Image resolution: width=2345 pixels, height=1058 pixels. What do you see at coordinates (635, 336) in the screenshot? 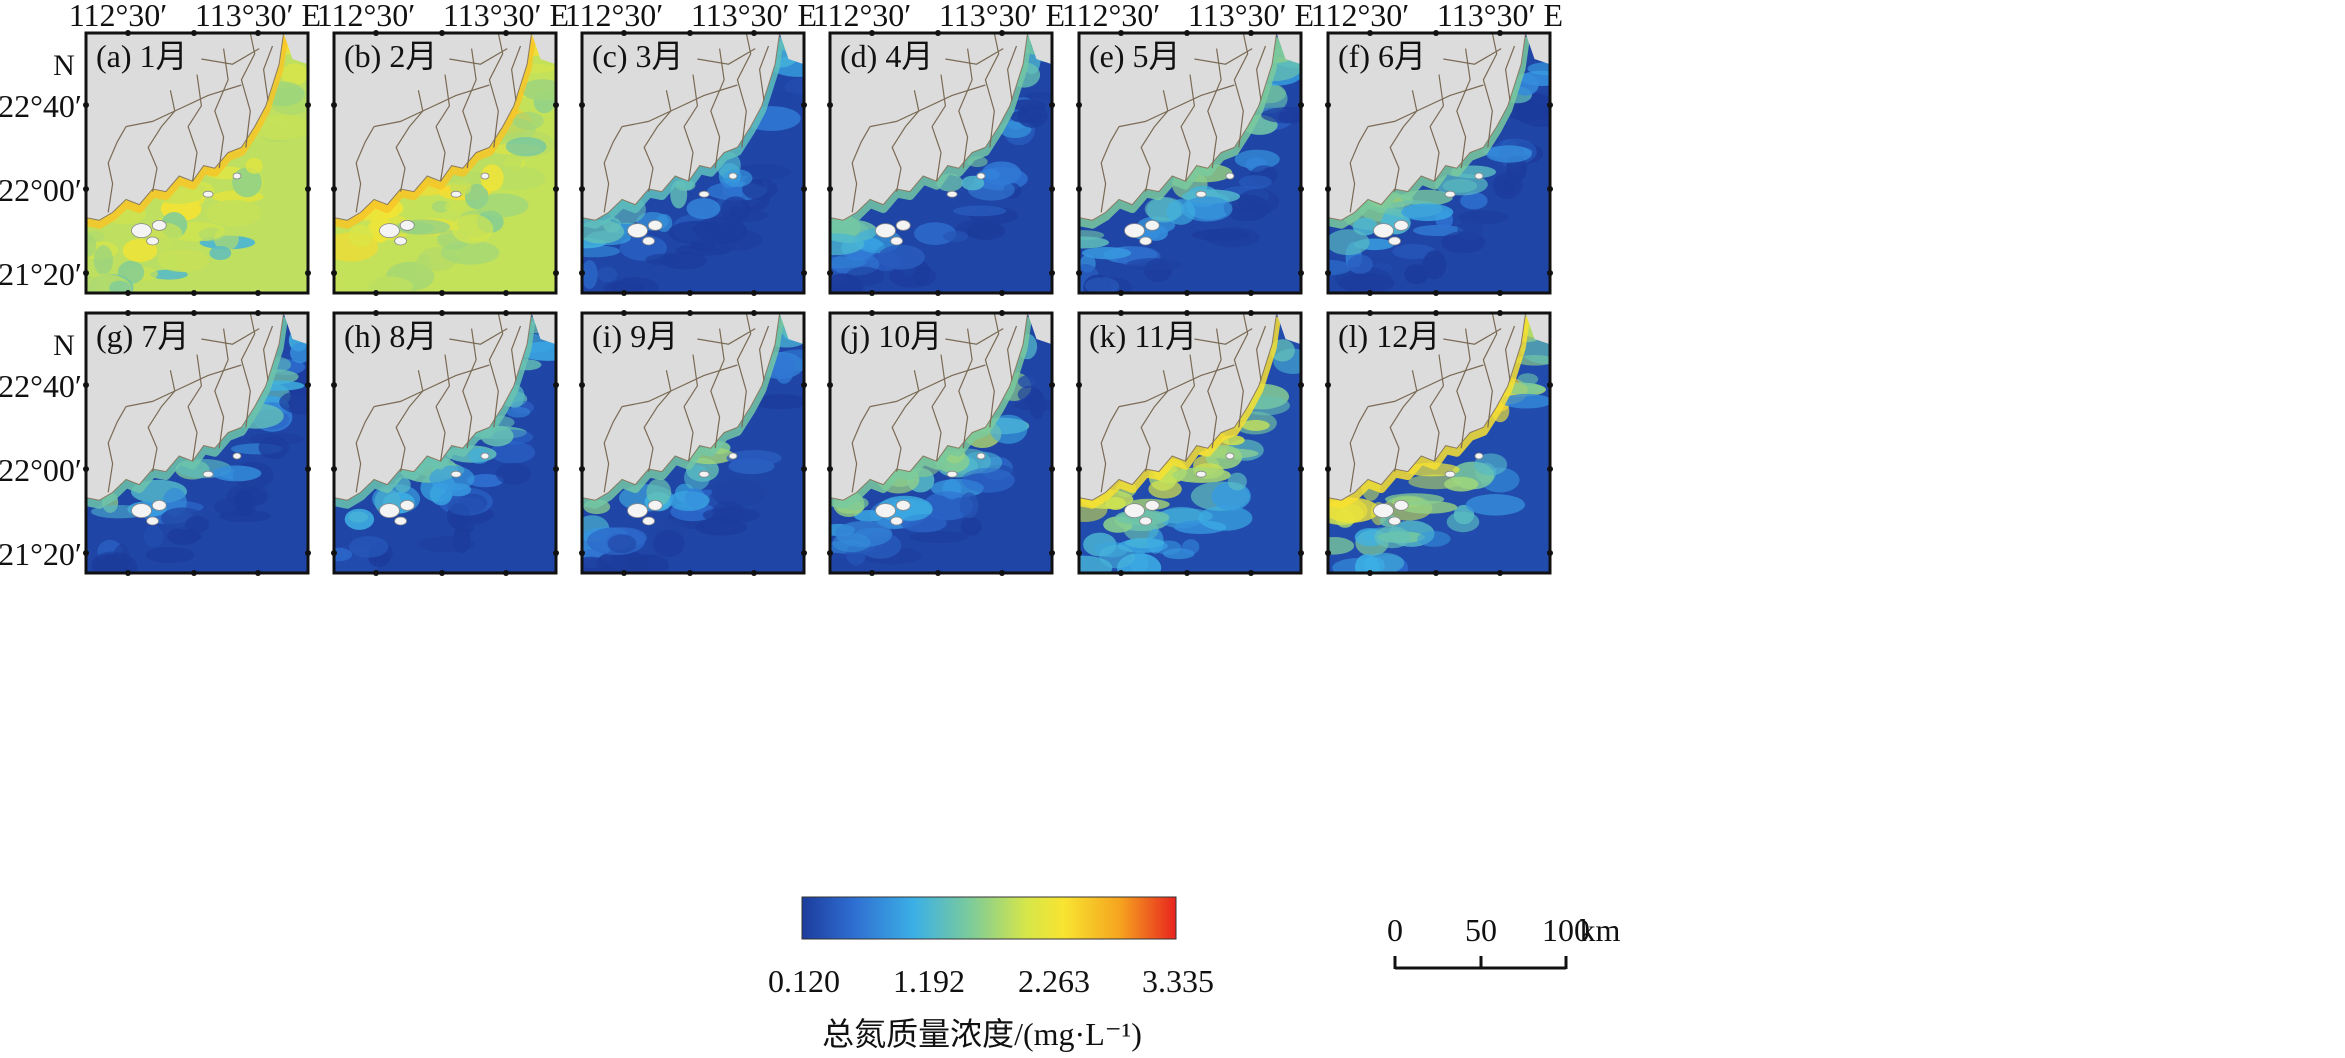
I see `panel-label: (i) 9月` at bounding box center [635, 336].